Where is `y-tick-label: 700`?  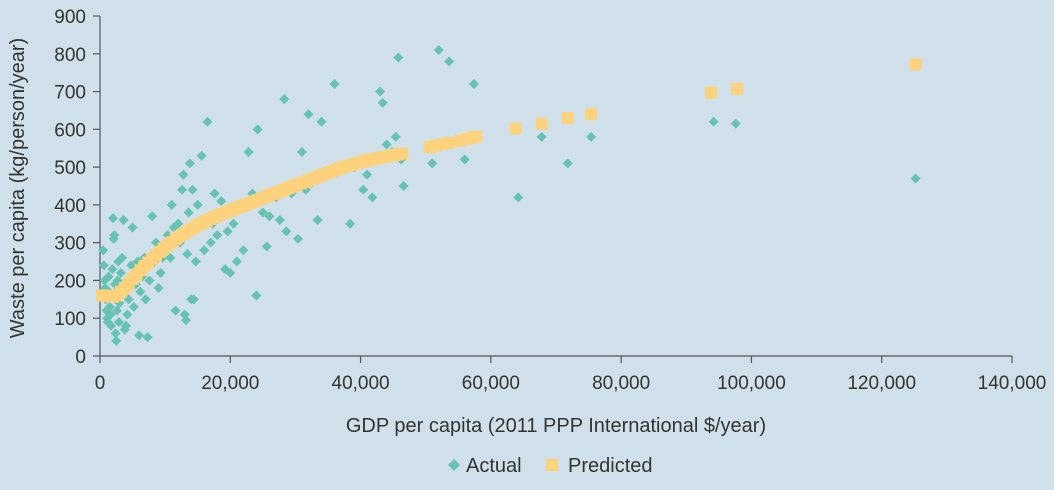 y-tick-label: 700 is located at coordinates (70, 93).